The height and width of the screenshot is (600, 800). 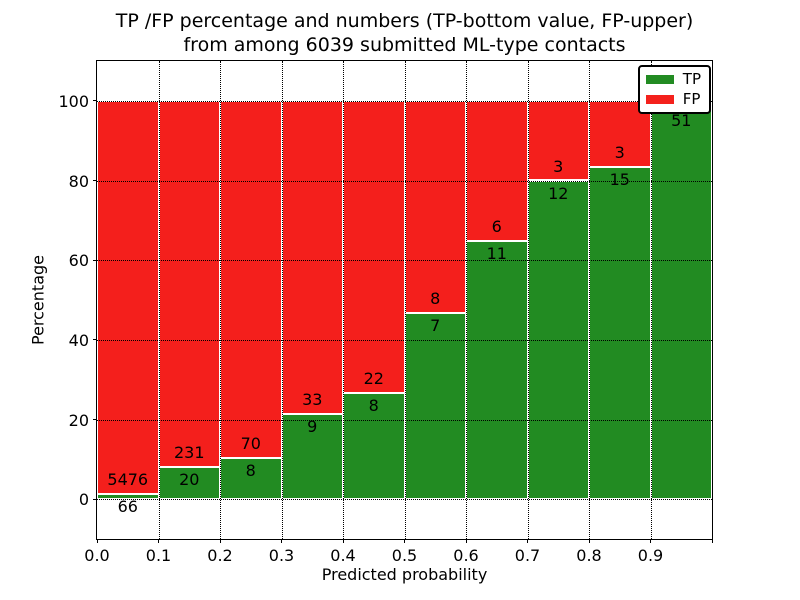 I want to click on x-tick-label: 0.6, so click(x=466, y=555).